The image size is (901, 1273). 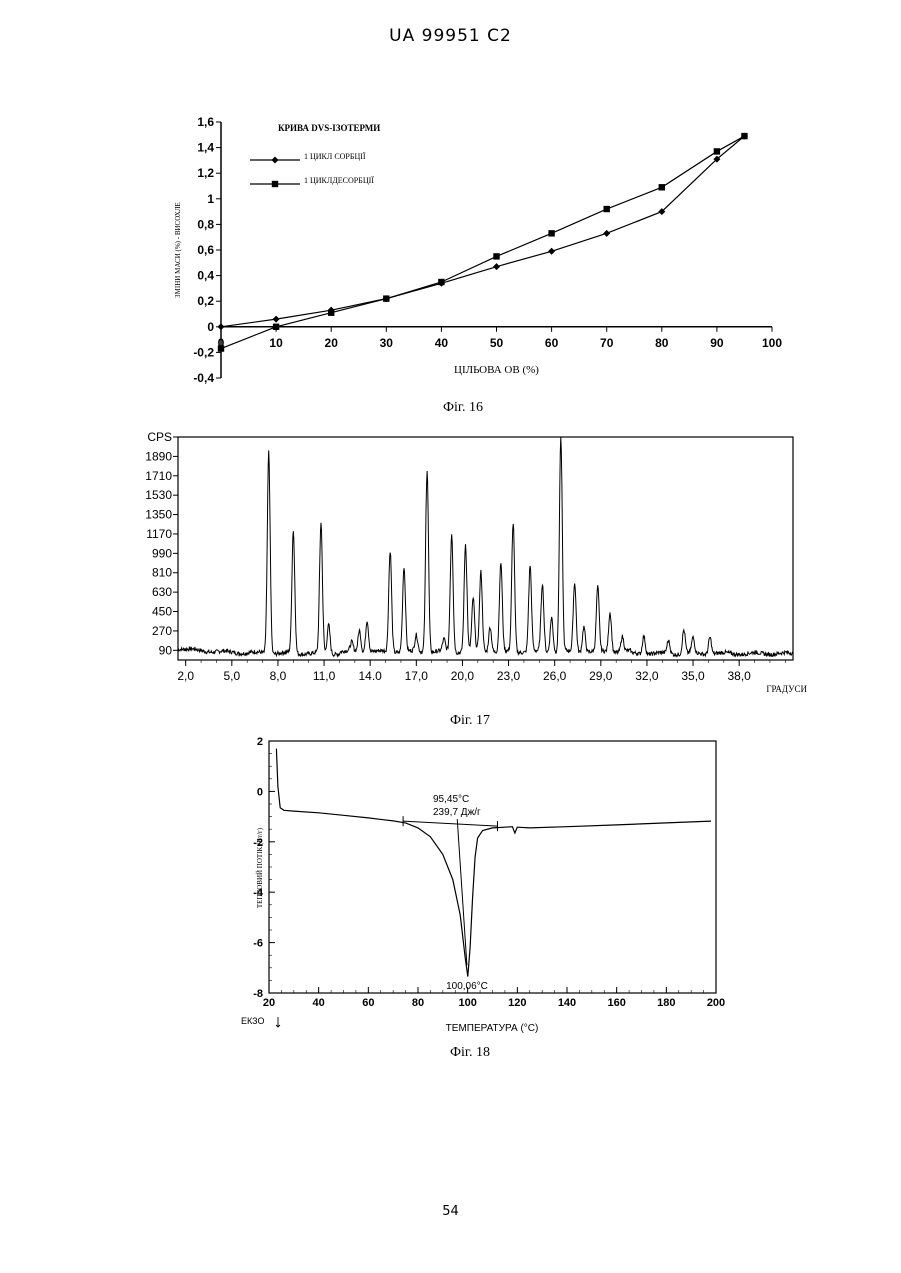 I want to click on x-tick-label: 120, so click(x=517, y=1003).